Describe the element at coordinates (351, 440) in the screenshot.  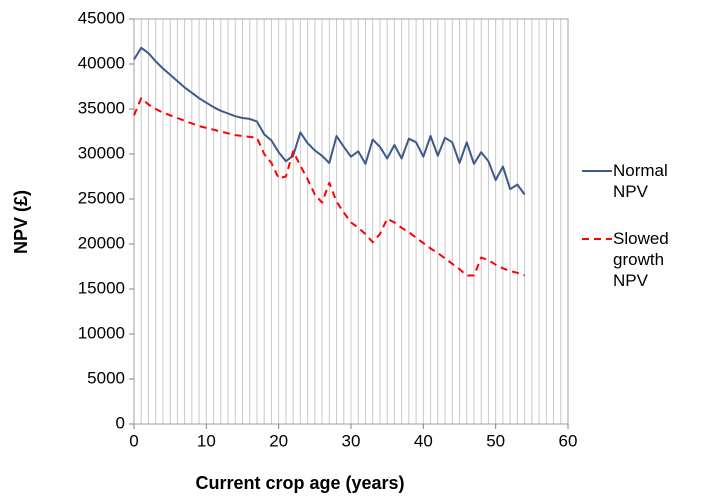
I see `x-tick-label: 30` at that location.